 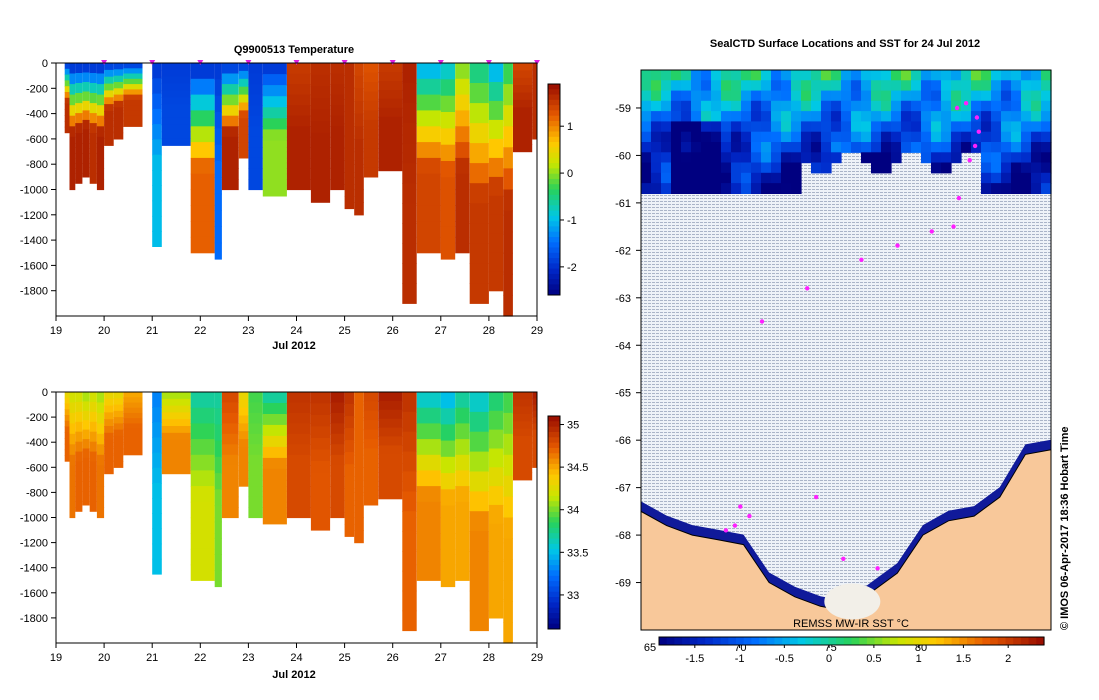 What do you see at coordinates (34, 292) in the screenshot?
I see `y-tick-label: -1800` at bounding box center [34, 292].